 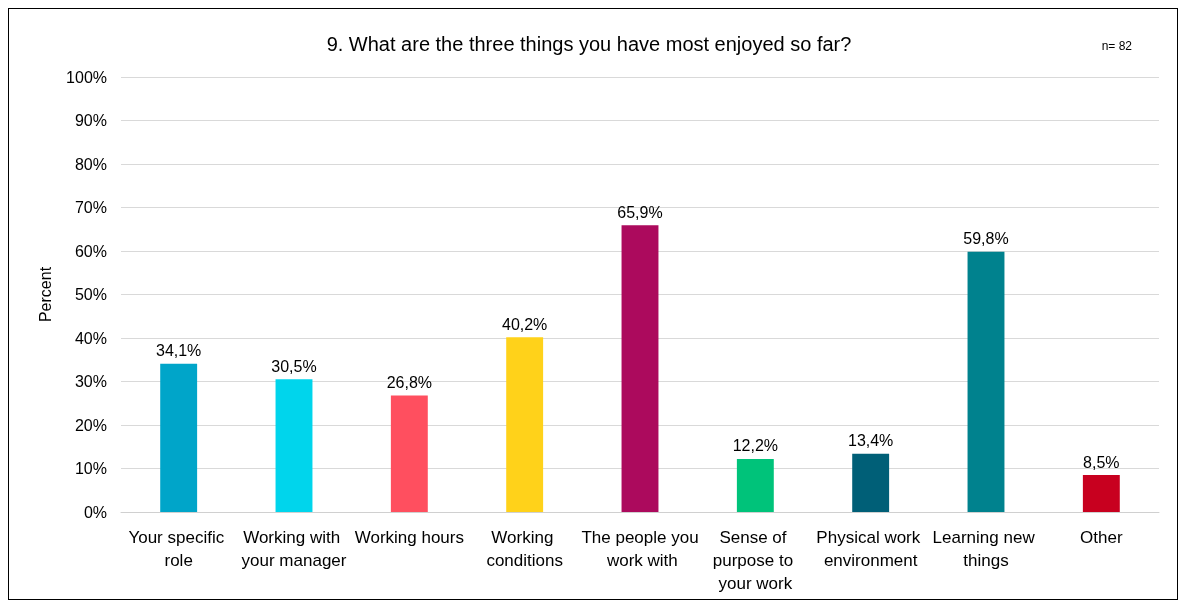 What do you see at coordinates (90, 338) in the screenshot?
I see `y-tick-label: 40%` at bounding box center [90, 338].